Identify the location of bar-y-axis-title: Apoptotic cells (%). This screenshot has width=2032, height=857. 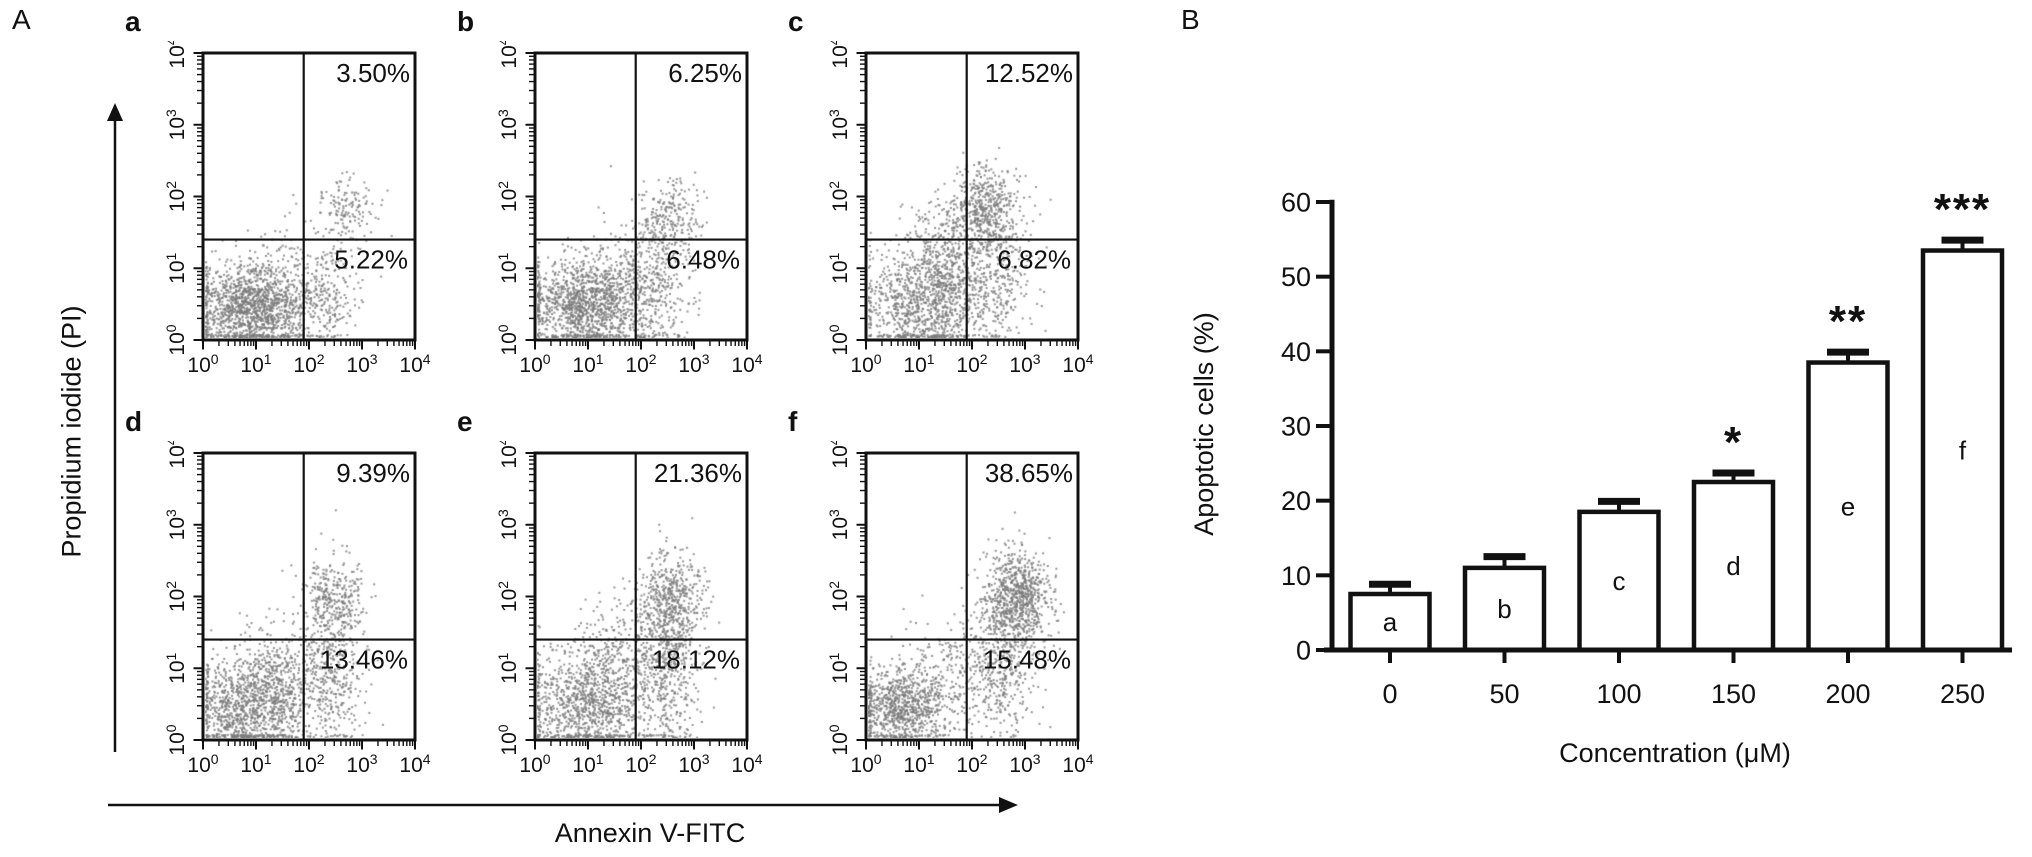
(1204, 424).